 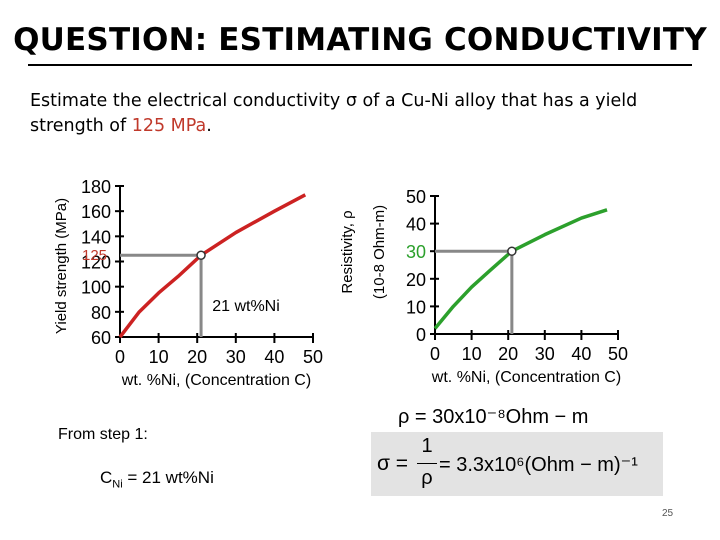 What do you see at coordinates (96, 187) in the screenshot?
I see `y-tick-label: 180` at bounding box center [96, 187].